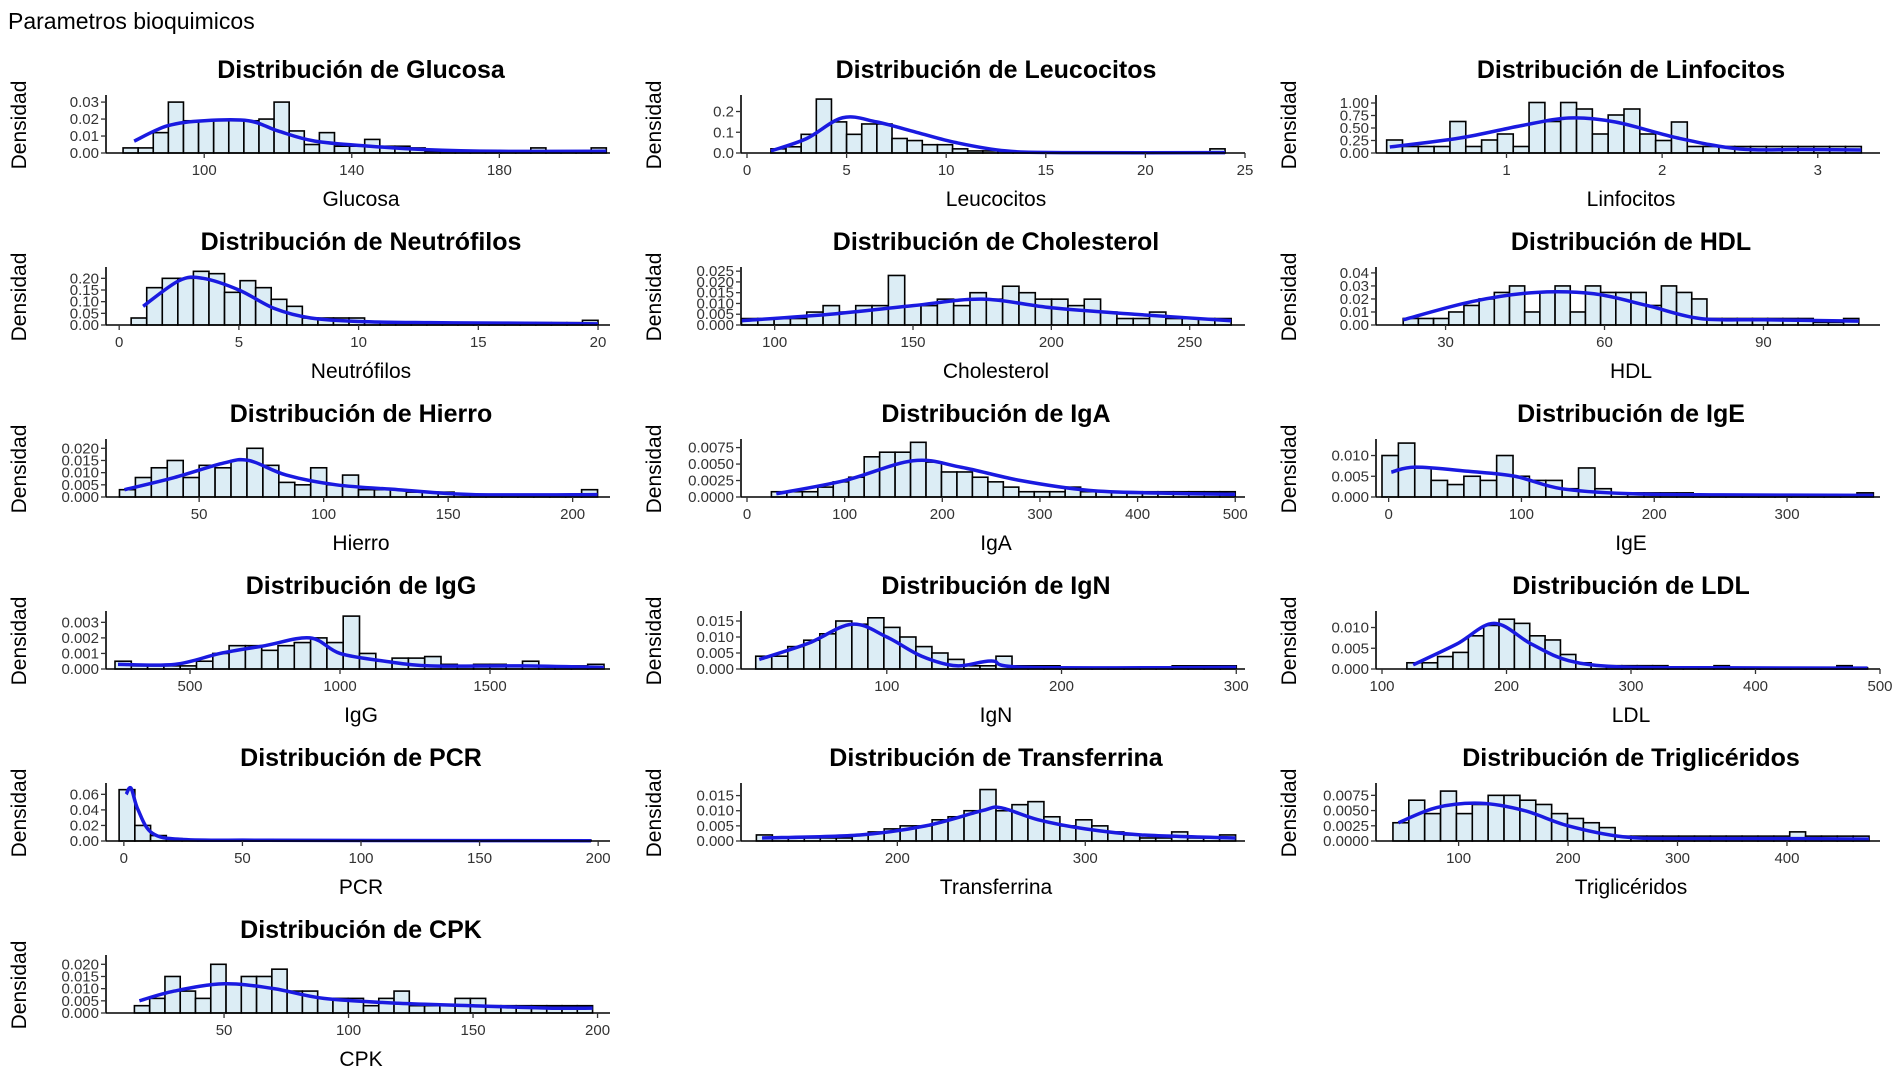  What do you see at coordinates (1662, 170) in the screenshot?
I see `x-tick-label: 2` at bounding box center [1662, 170].